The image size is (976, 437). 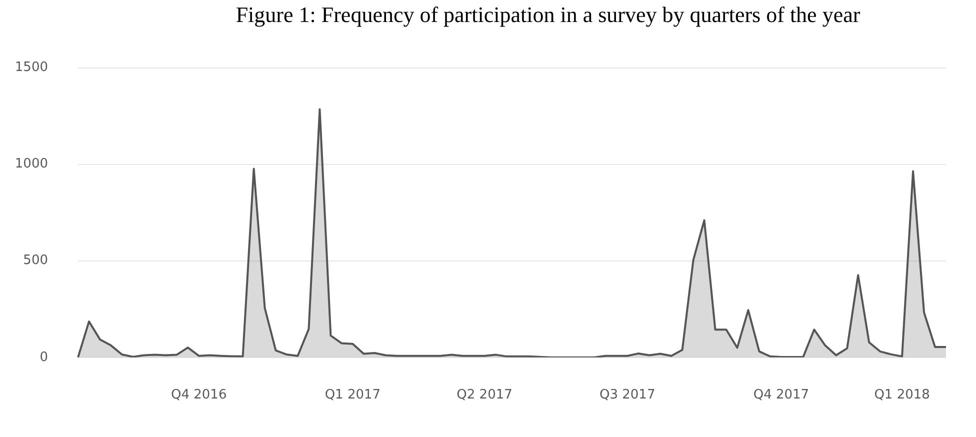 I want to click on x-tick-label: Q3 2017, so click(x=628, y=395).